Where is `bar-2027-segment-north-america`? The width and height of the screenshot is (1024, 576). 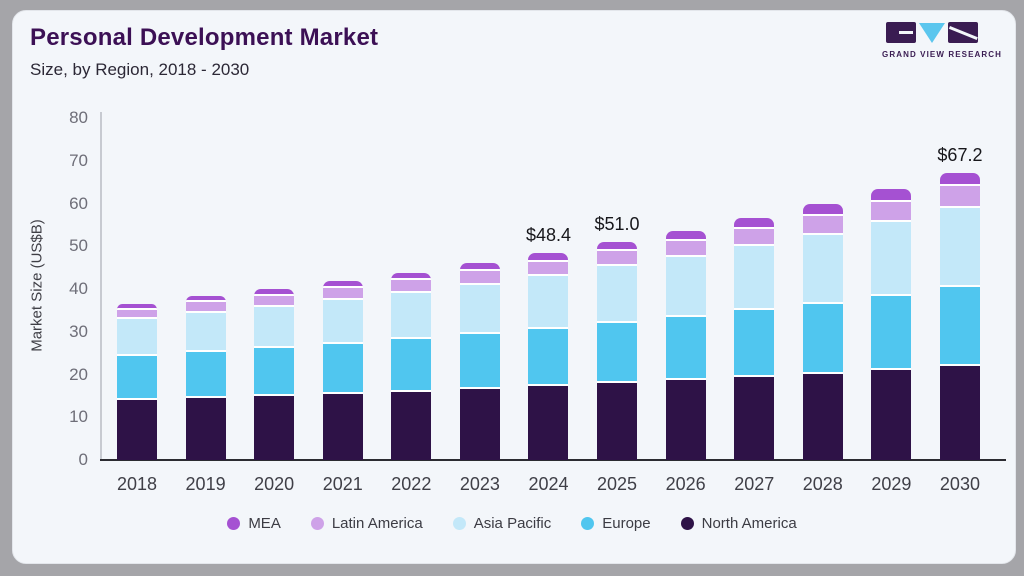 bar-2027-segment-north-america is located at coordinates (754, 418).